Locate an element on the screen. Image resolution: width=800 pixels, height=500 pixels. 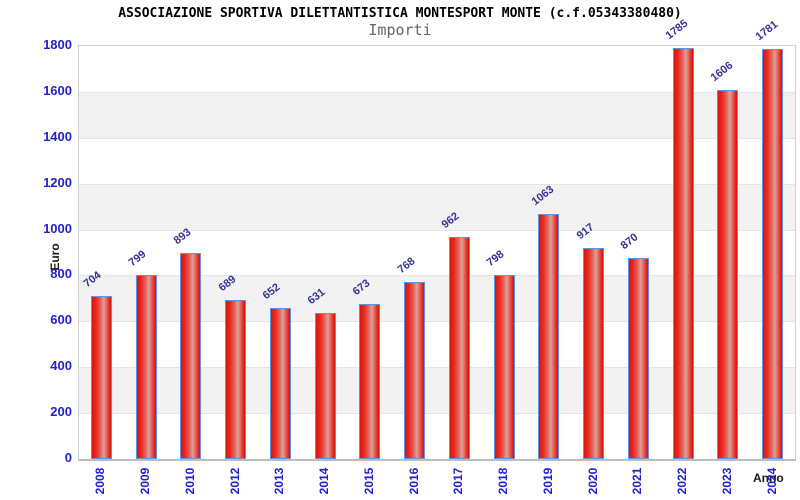
bar-2021 is located at coordinates (638, 358).